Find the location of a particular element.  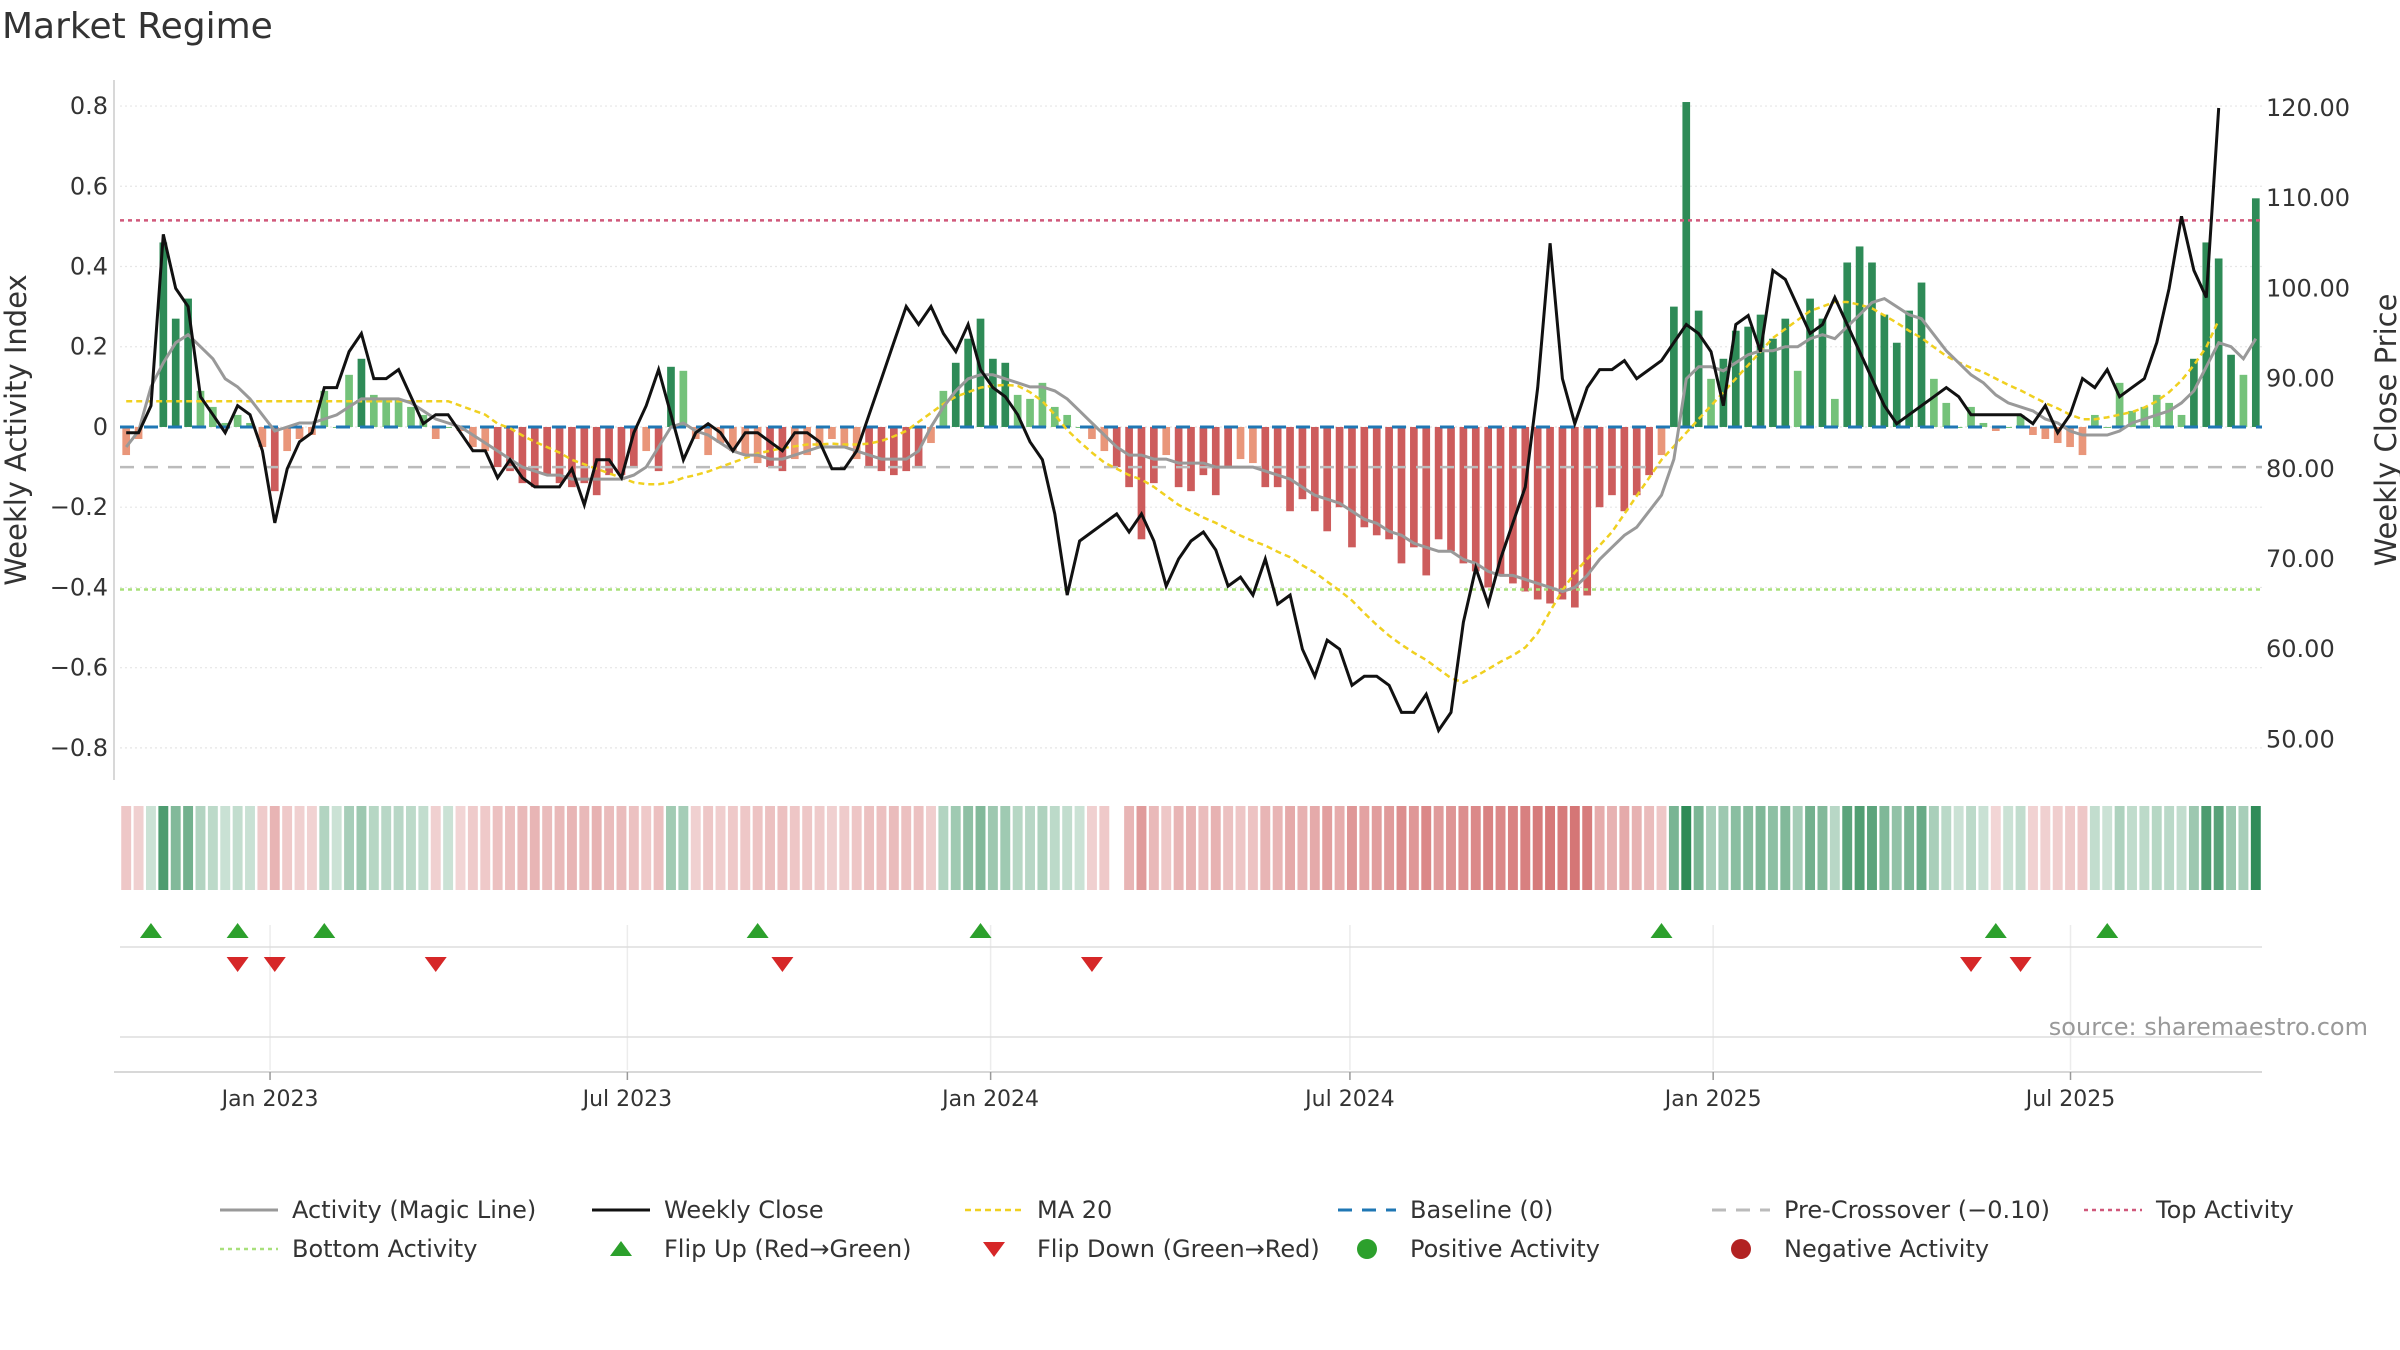

x-tick-label: Jan 2024 is located at coordinates (989, 1099).